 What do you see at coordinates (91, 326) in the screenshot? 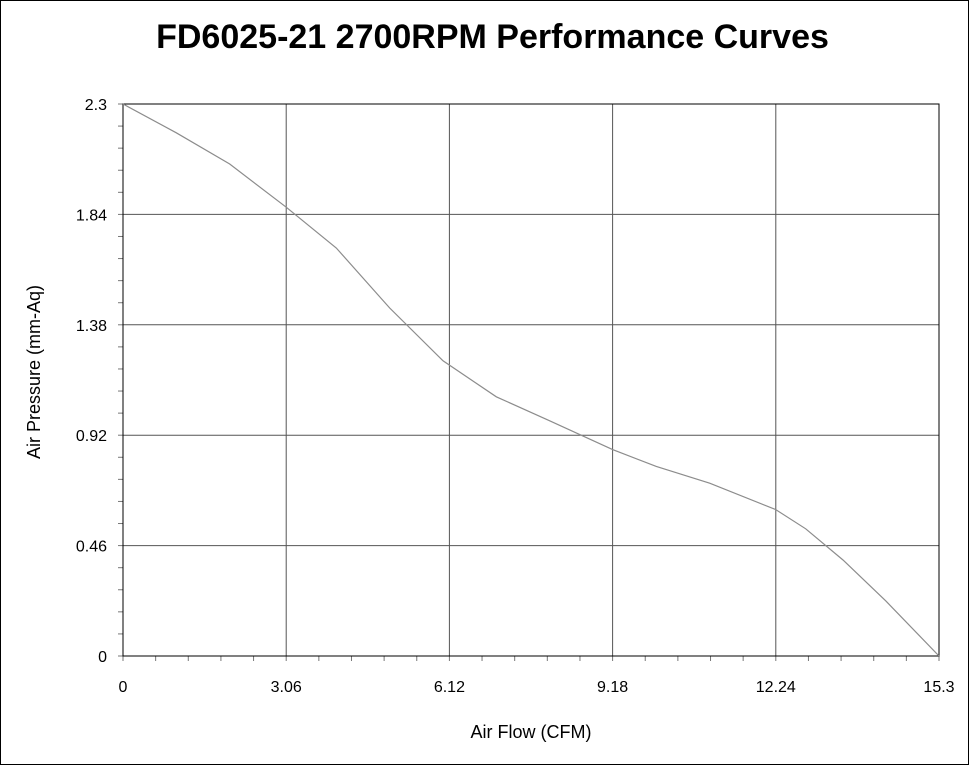
I see `y-tick-label: 1.38` at bounding box center [91, 326].